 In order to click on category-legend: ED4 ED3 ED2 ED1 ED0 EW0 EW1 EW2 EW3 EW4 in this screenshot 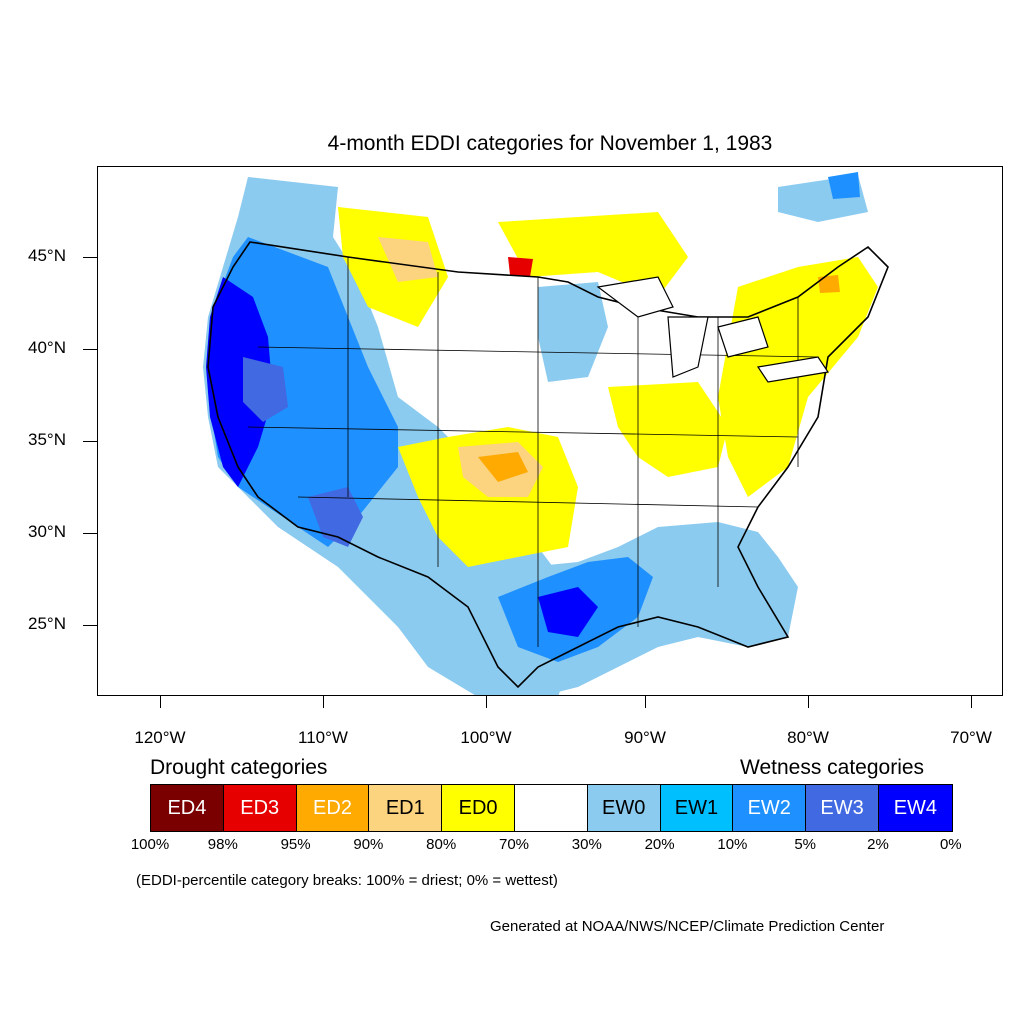, I will do `click(551, 808)`.